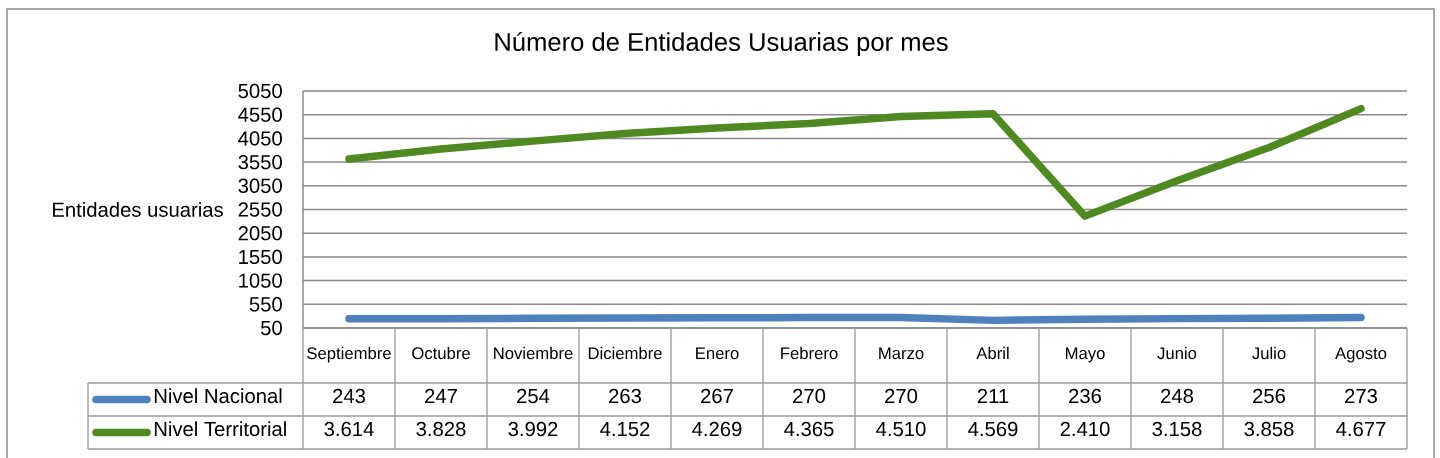 The width and height of the screenshot is (1440, 458). Describe the element at coordinates (901, 429) in the screenshot. I see `data-label: 4.510` at that location.